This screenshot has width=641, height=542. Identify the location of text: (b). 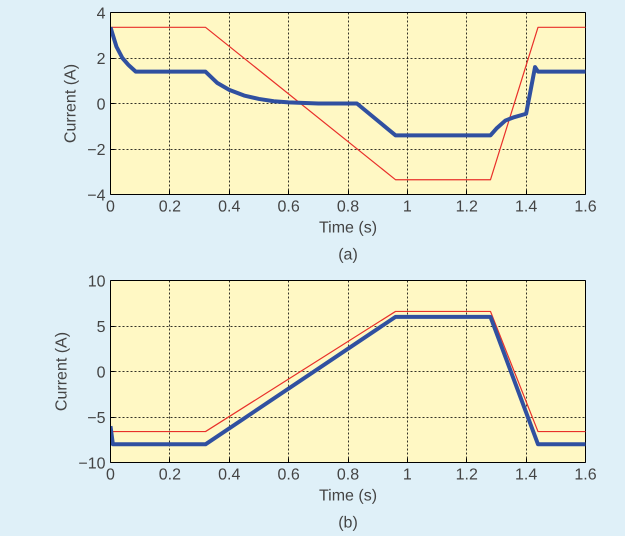
(348, 523).